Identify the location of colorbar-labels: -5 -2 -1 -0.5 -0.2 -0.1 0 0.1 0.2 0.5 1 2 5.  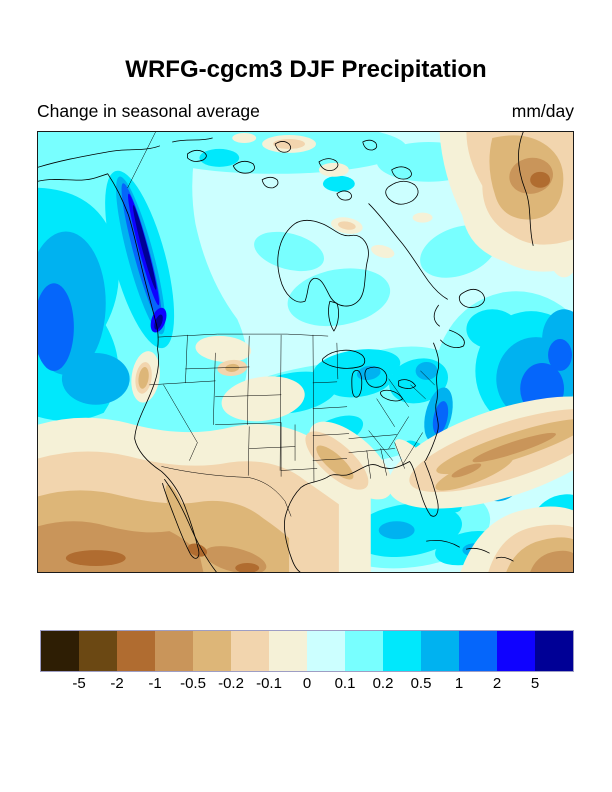
(307, 685).